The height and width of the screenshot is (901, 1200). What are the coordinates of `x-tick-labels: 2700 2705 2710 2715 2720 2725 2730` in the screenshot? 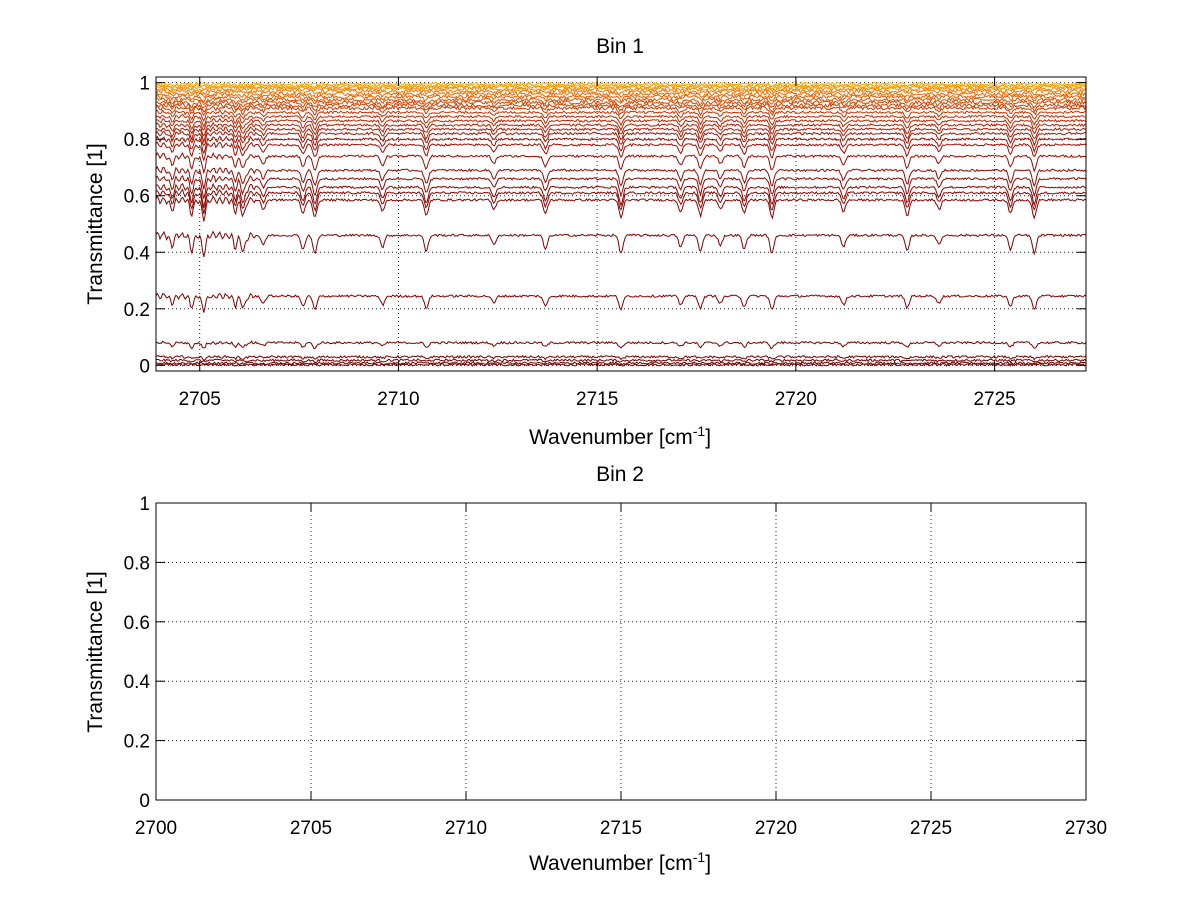 It's located at (621, 828).